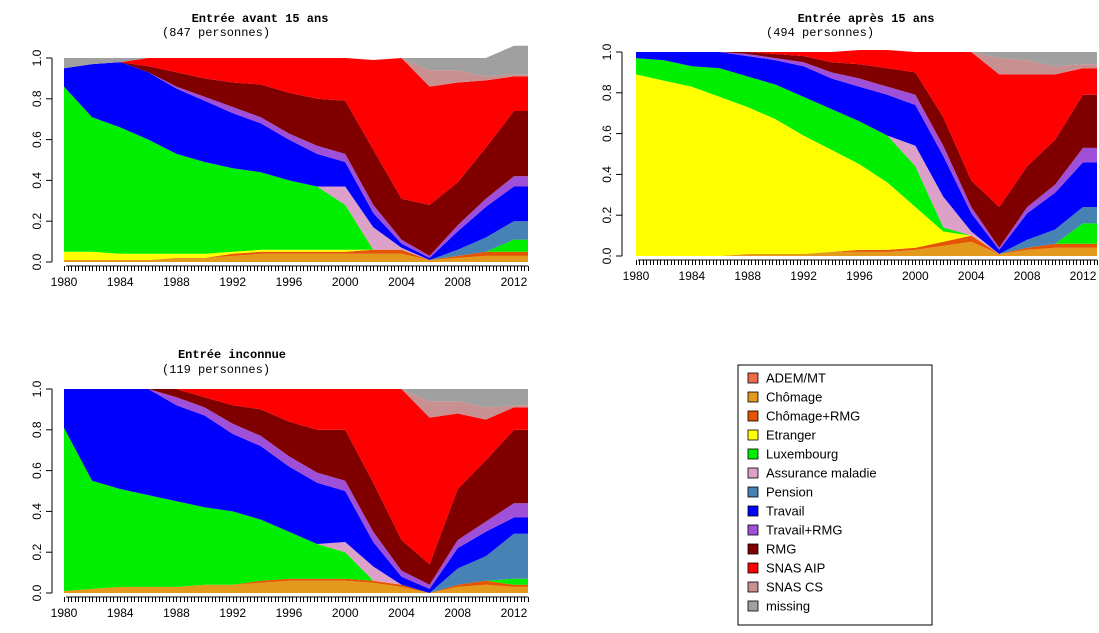 The width and height of the screenshot is (1099, 633). I want to click on legend-label: SNAS CS, so click(794, 587).